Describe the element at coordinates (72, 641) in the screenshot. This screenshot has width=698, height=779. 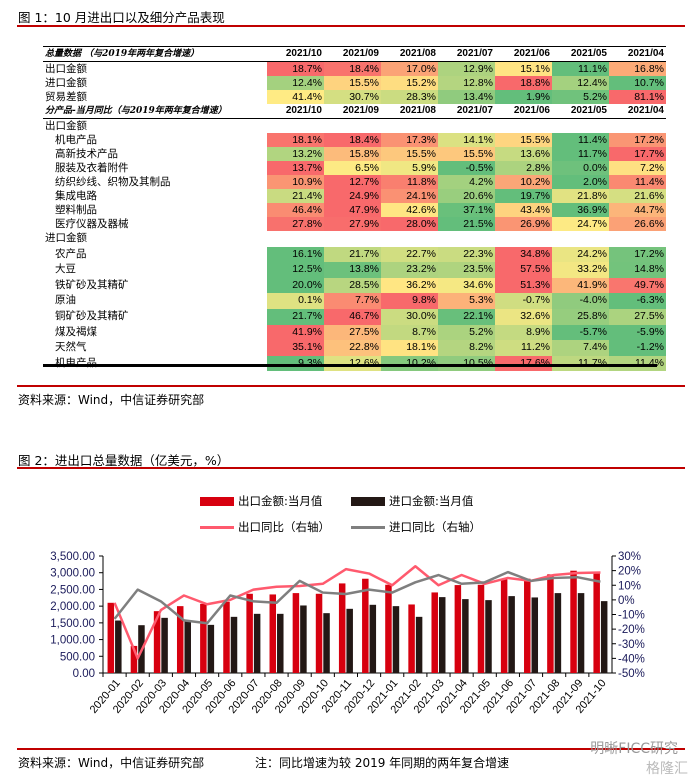
I see `left-tick-label: 1,000.00` at that location.